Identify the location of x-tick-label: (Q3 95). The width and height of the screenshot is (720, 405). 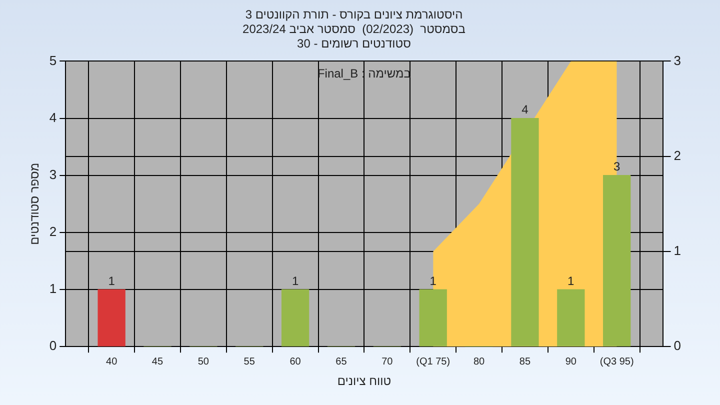
(617, 362).